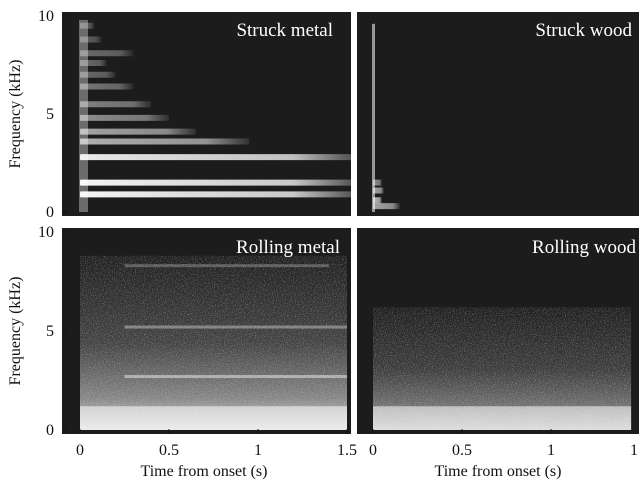 Image resolution: width=639 pixels, height=480 pixels. I want to click on panel-title: Rolling wood, so click(584, 247).